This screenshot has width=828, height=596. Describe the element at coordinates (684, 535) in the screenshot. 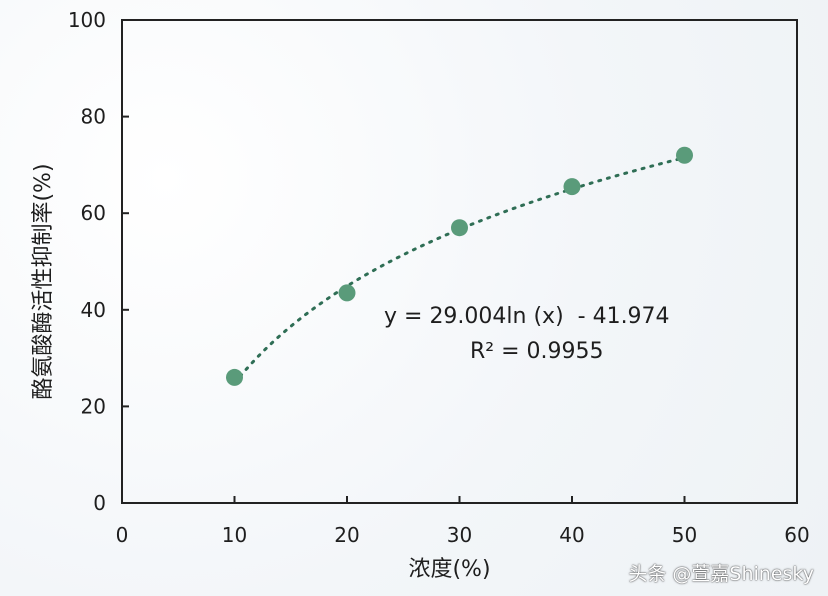

I see `x-tick-label: 50` at that location.